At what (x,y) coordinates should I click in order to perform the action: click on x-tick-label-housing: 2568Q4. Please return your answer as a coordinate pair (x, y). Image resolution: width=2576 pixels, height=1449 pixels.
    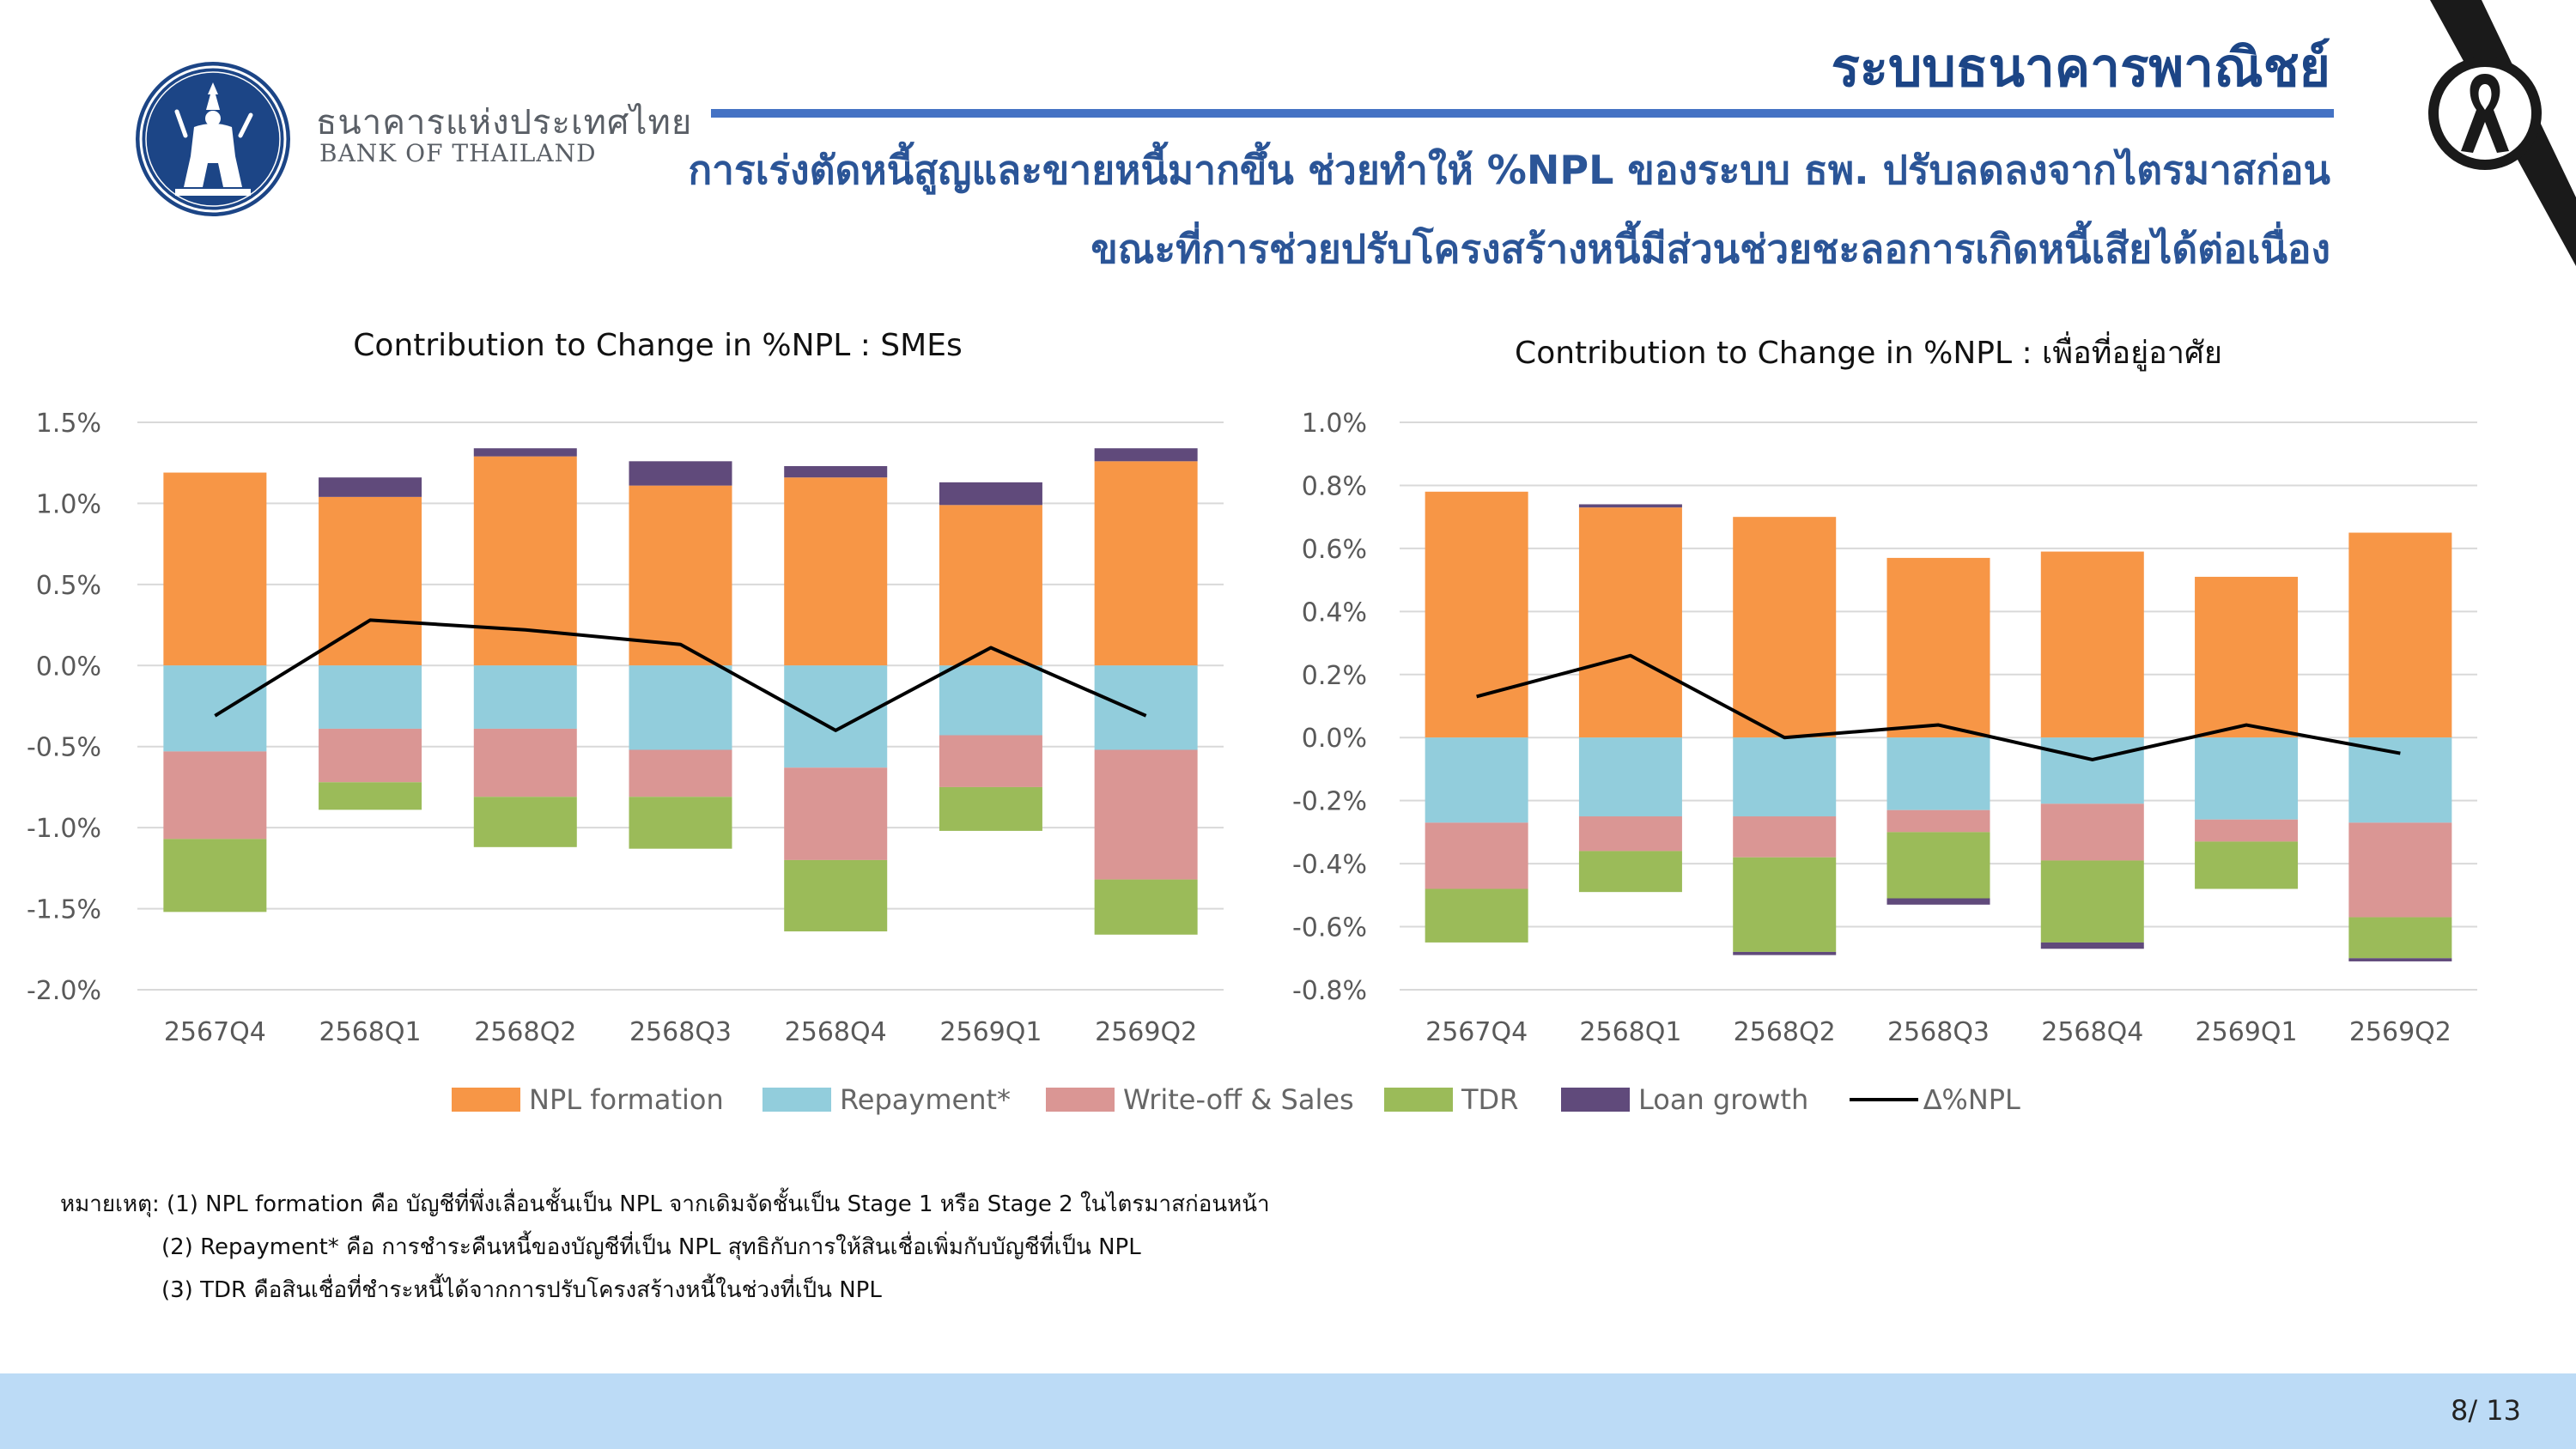
    Looking at the image, I should click on (2092, 1032).